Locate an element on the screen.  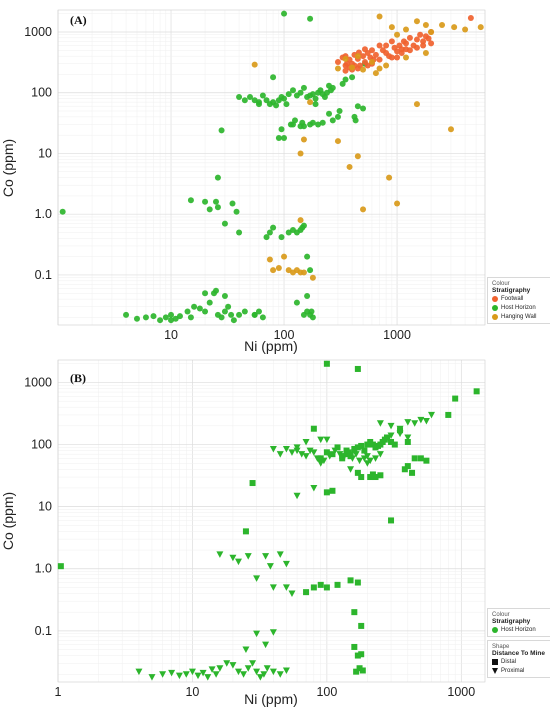
legend-a-entry-host-horizon: Host Horizon is located at coordinates (521, 307).